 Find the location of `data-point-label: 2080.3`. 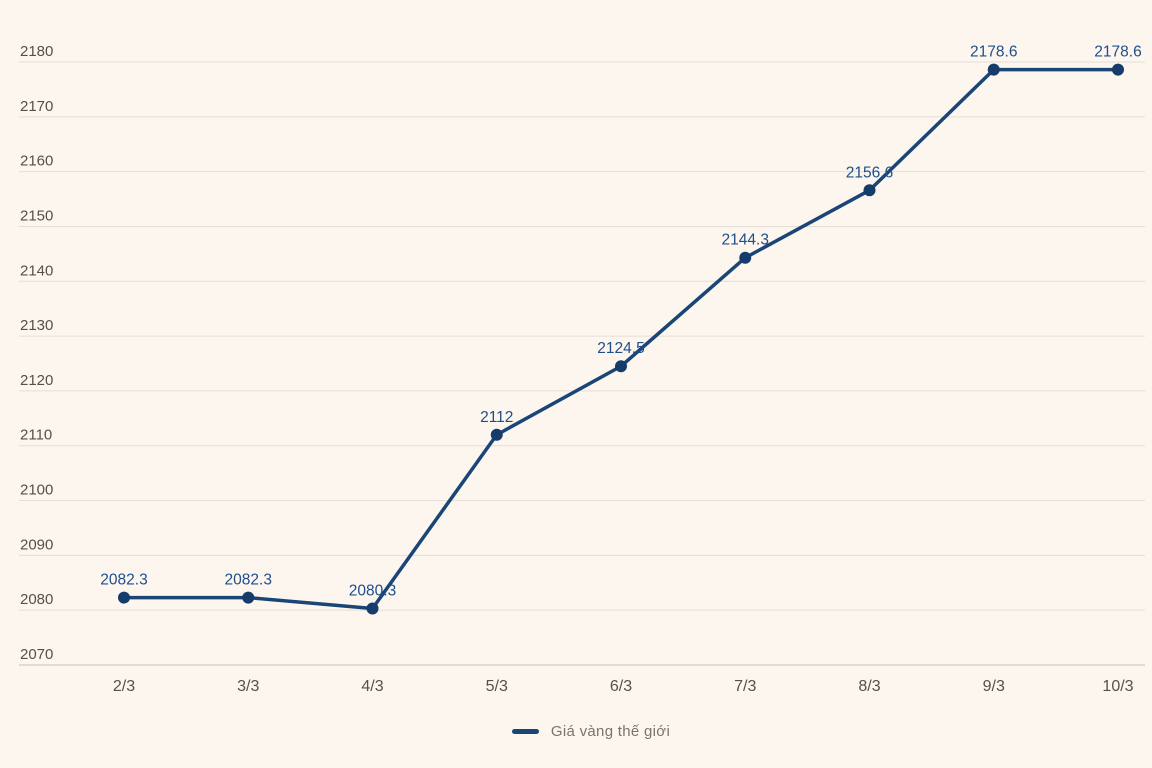

data-point-label: 2080.3 is located at coordinates (372, 591).